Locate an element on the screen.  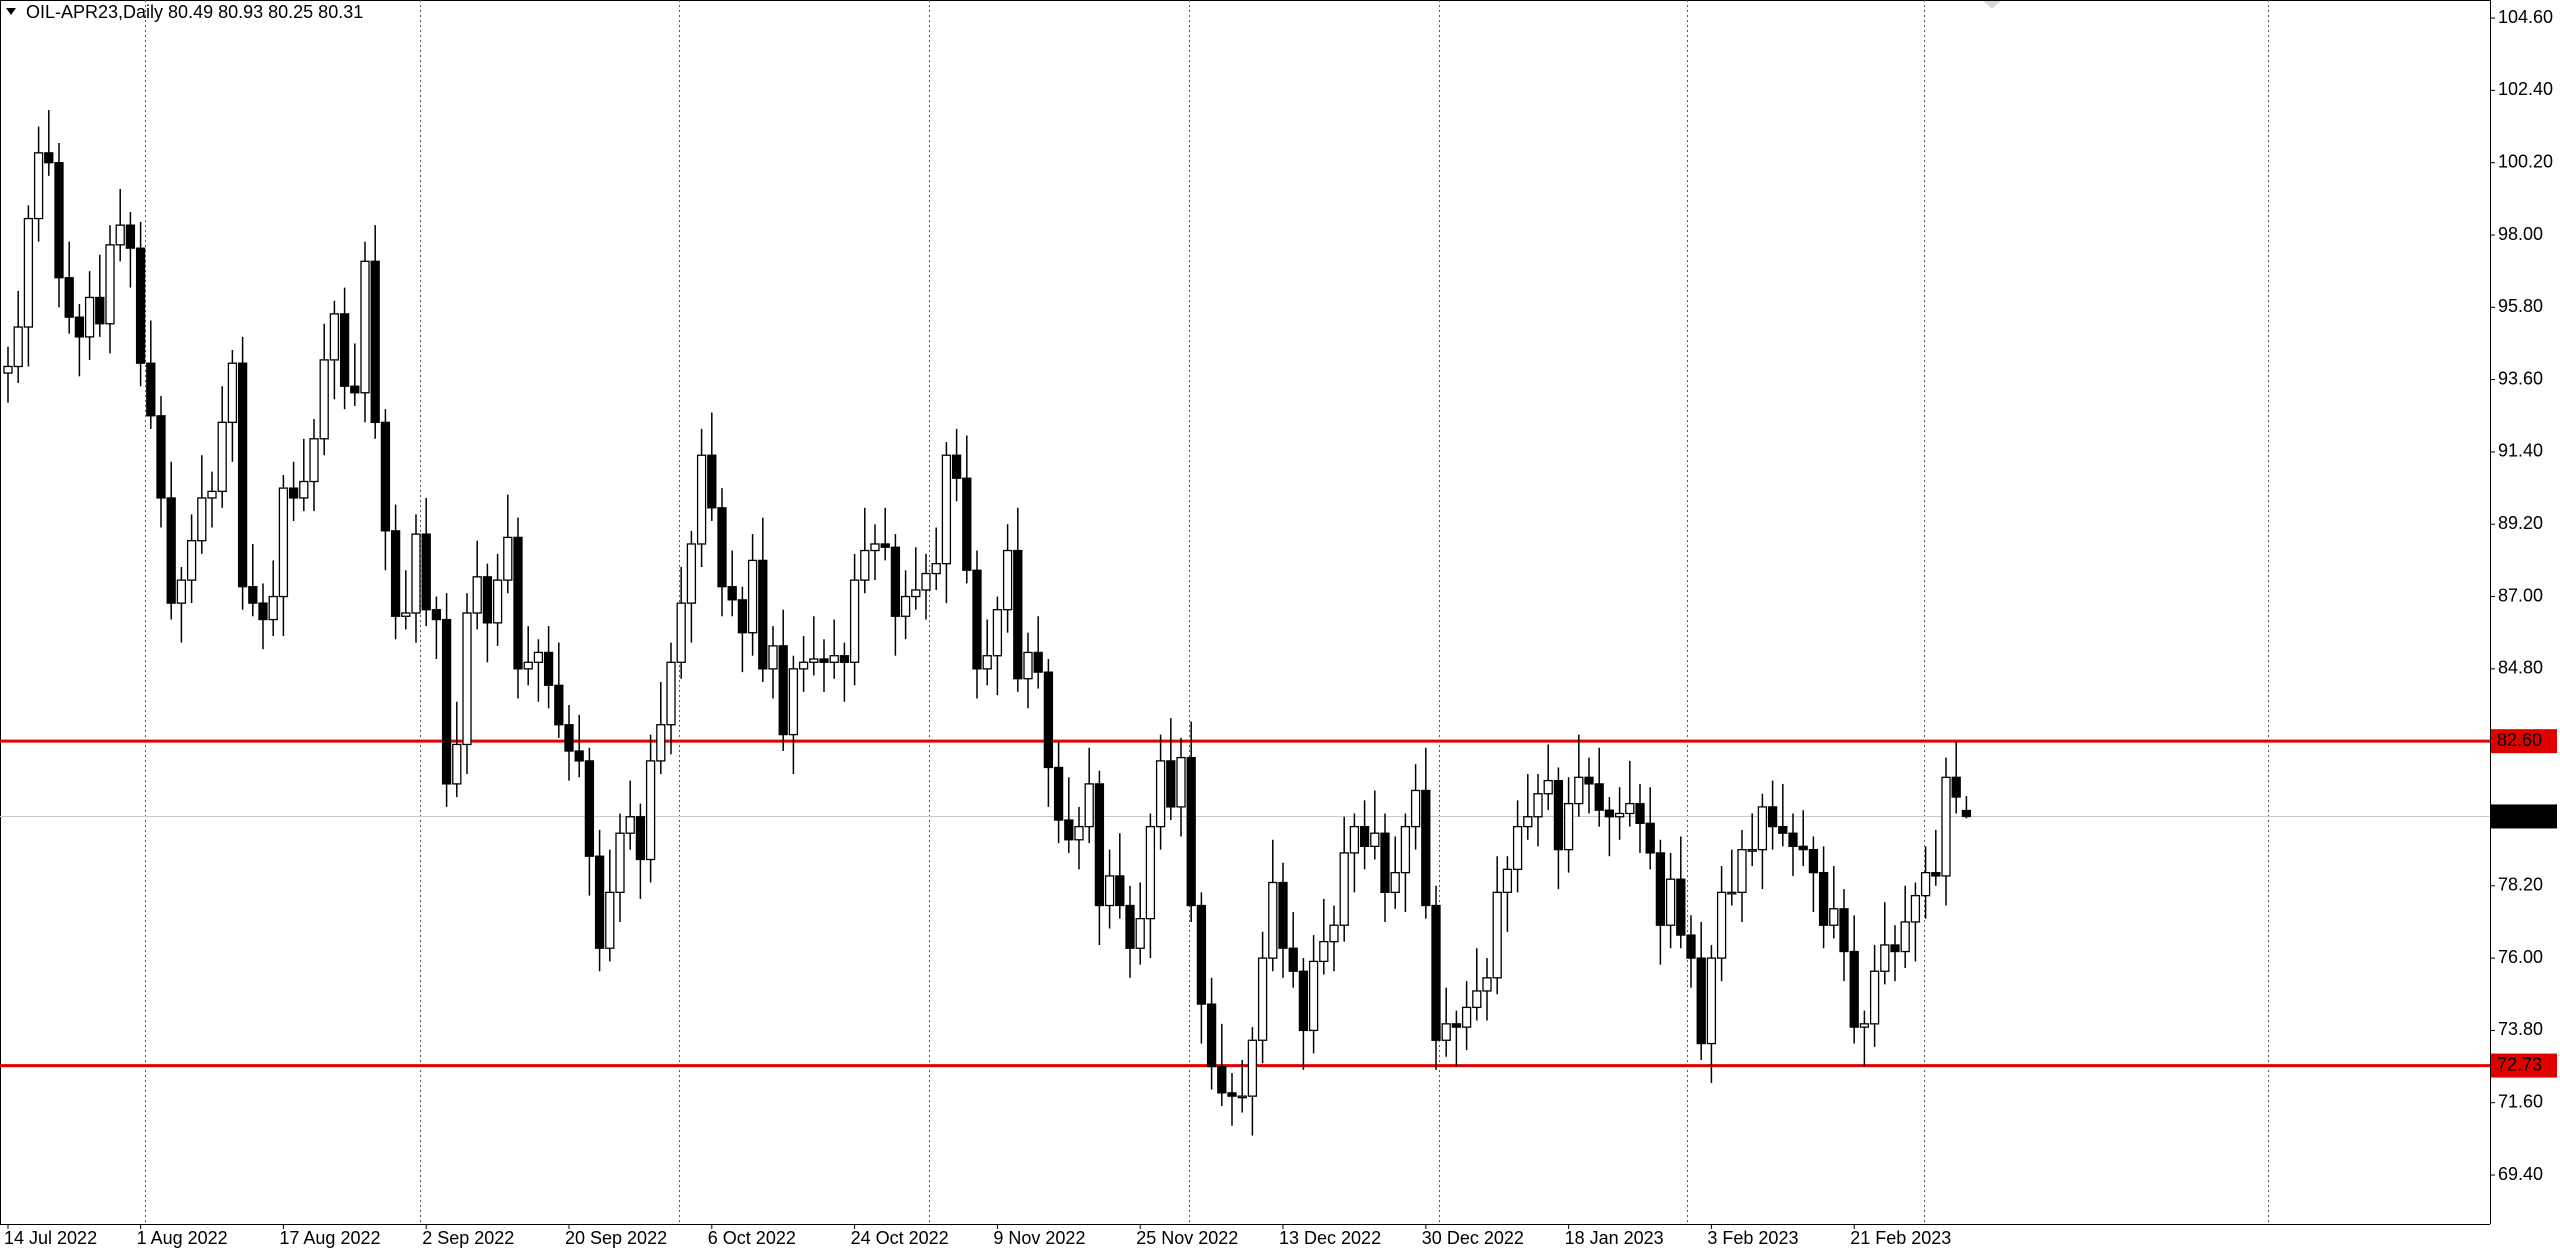
y-tick-label: 73.80 is located at coordinates (2520, 1029).